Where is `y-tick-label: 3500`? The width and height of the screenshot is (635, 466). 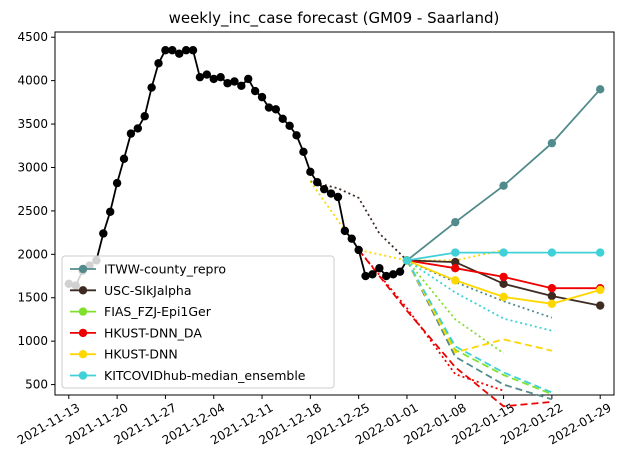 y-tick-label: 3500 is located at coordinates (32, 124).